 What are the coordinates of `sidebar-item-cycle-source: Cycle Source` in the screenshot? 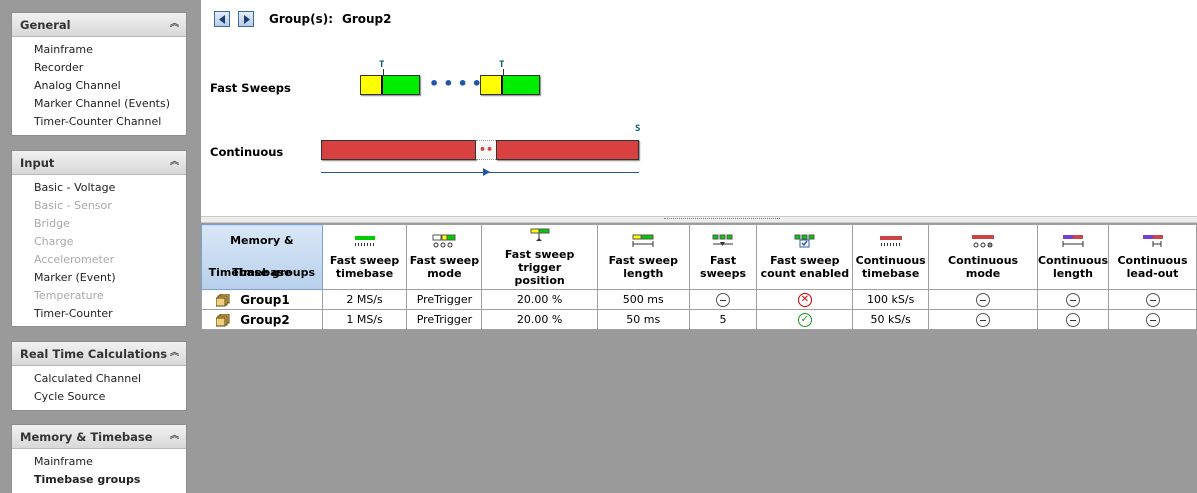 It's located at (70, 396).